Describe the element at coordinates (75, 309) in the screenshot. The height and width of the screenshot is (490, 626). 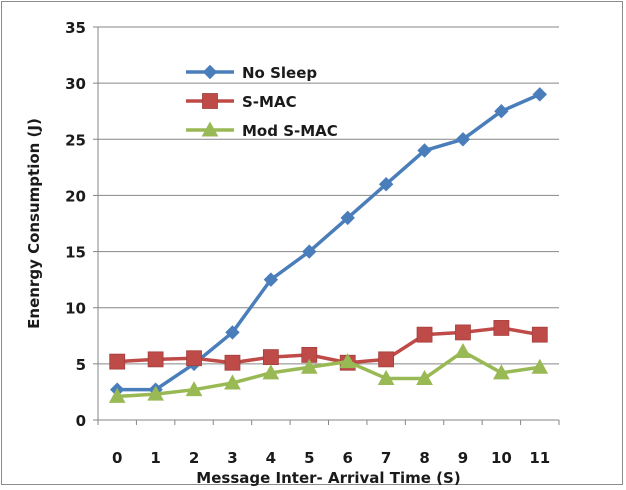
I see `y-tick-label: 10` at that location.